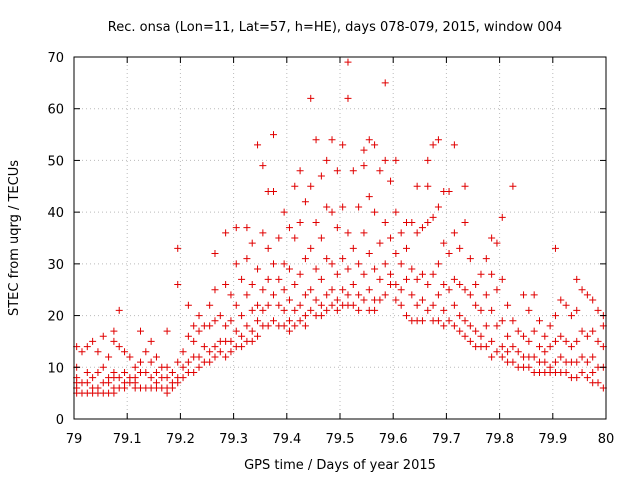 The height and width of the screenshot is (480, 640). I want to click on y-tick-label: 40, so click(55, 213).